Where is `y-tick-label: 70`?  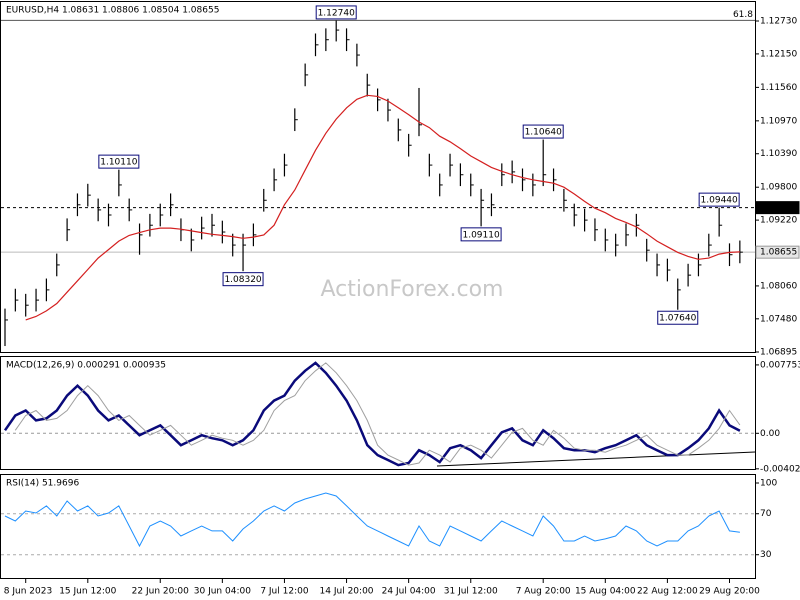 y-tick-label: 70 is located at coordinates (766, 514).